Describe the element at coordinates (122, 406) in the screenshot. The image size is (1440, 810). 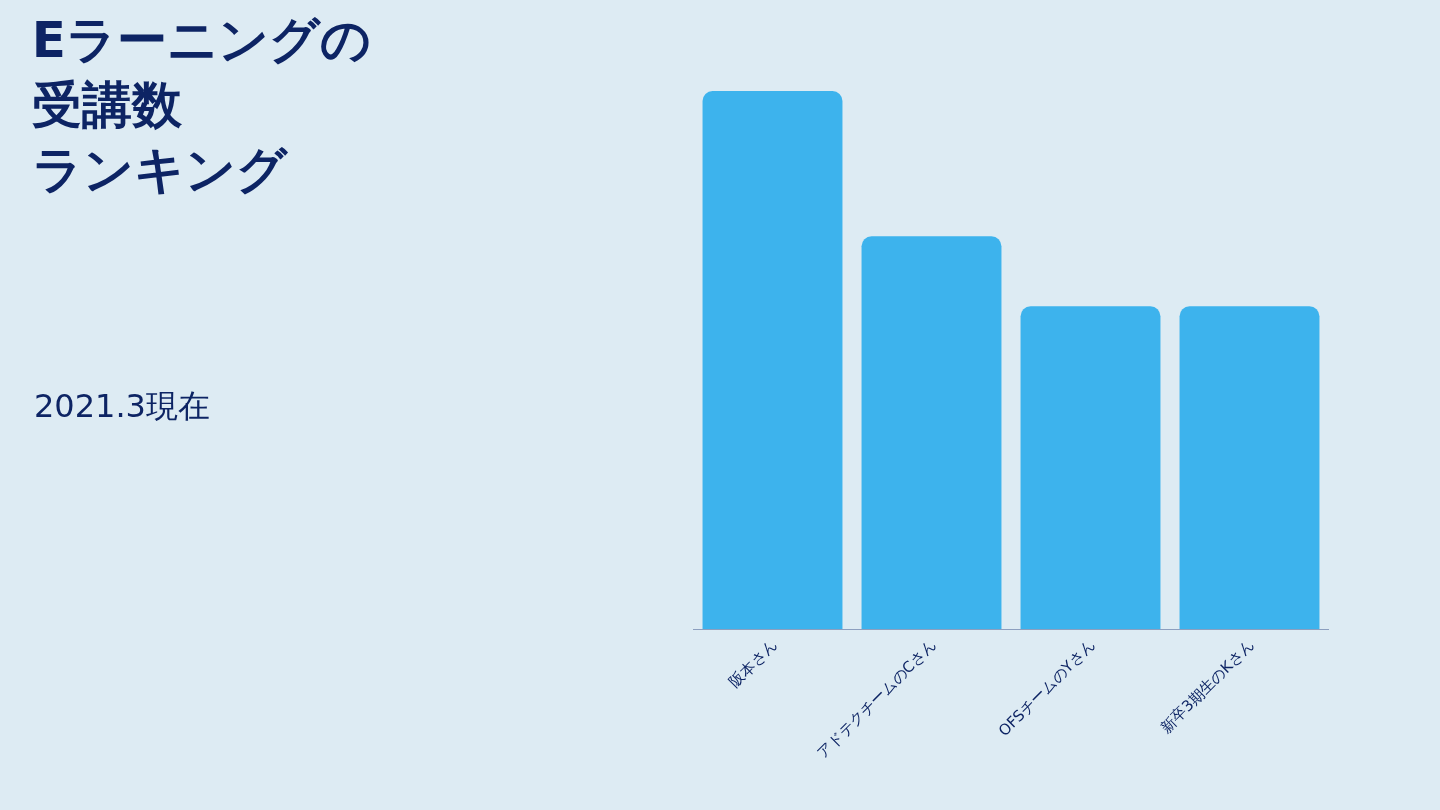
I see `text: 2021.3現在` at that location.